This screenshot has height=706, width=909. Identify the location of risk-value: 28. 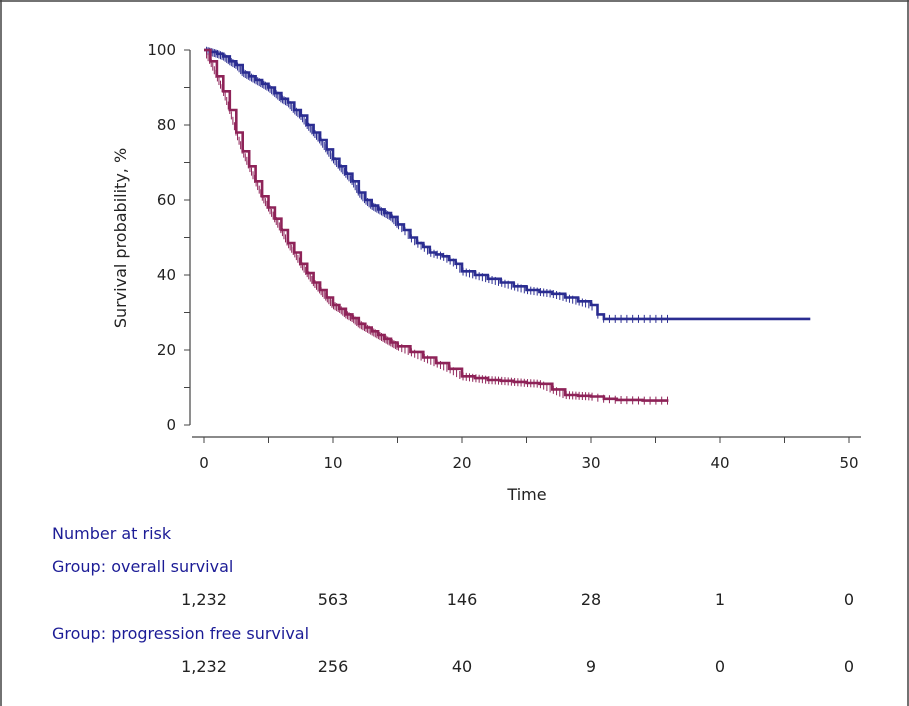
(591, 599).